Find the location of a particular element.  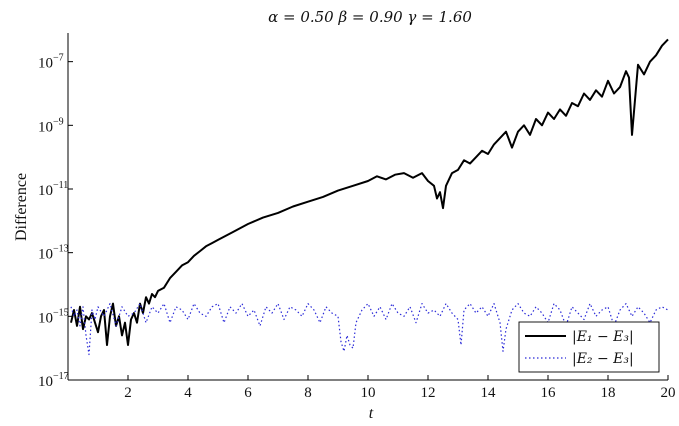

x-tick-label: 2 is located at coordinates (128, 393).